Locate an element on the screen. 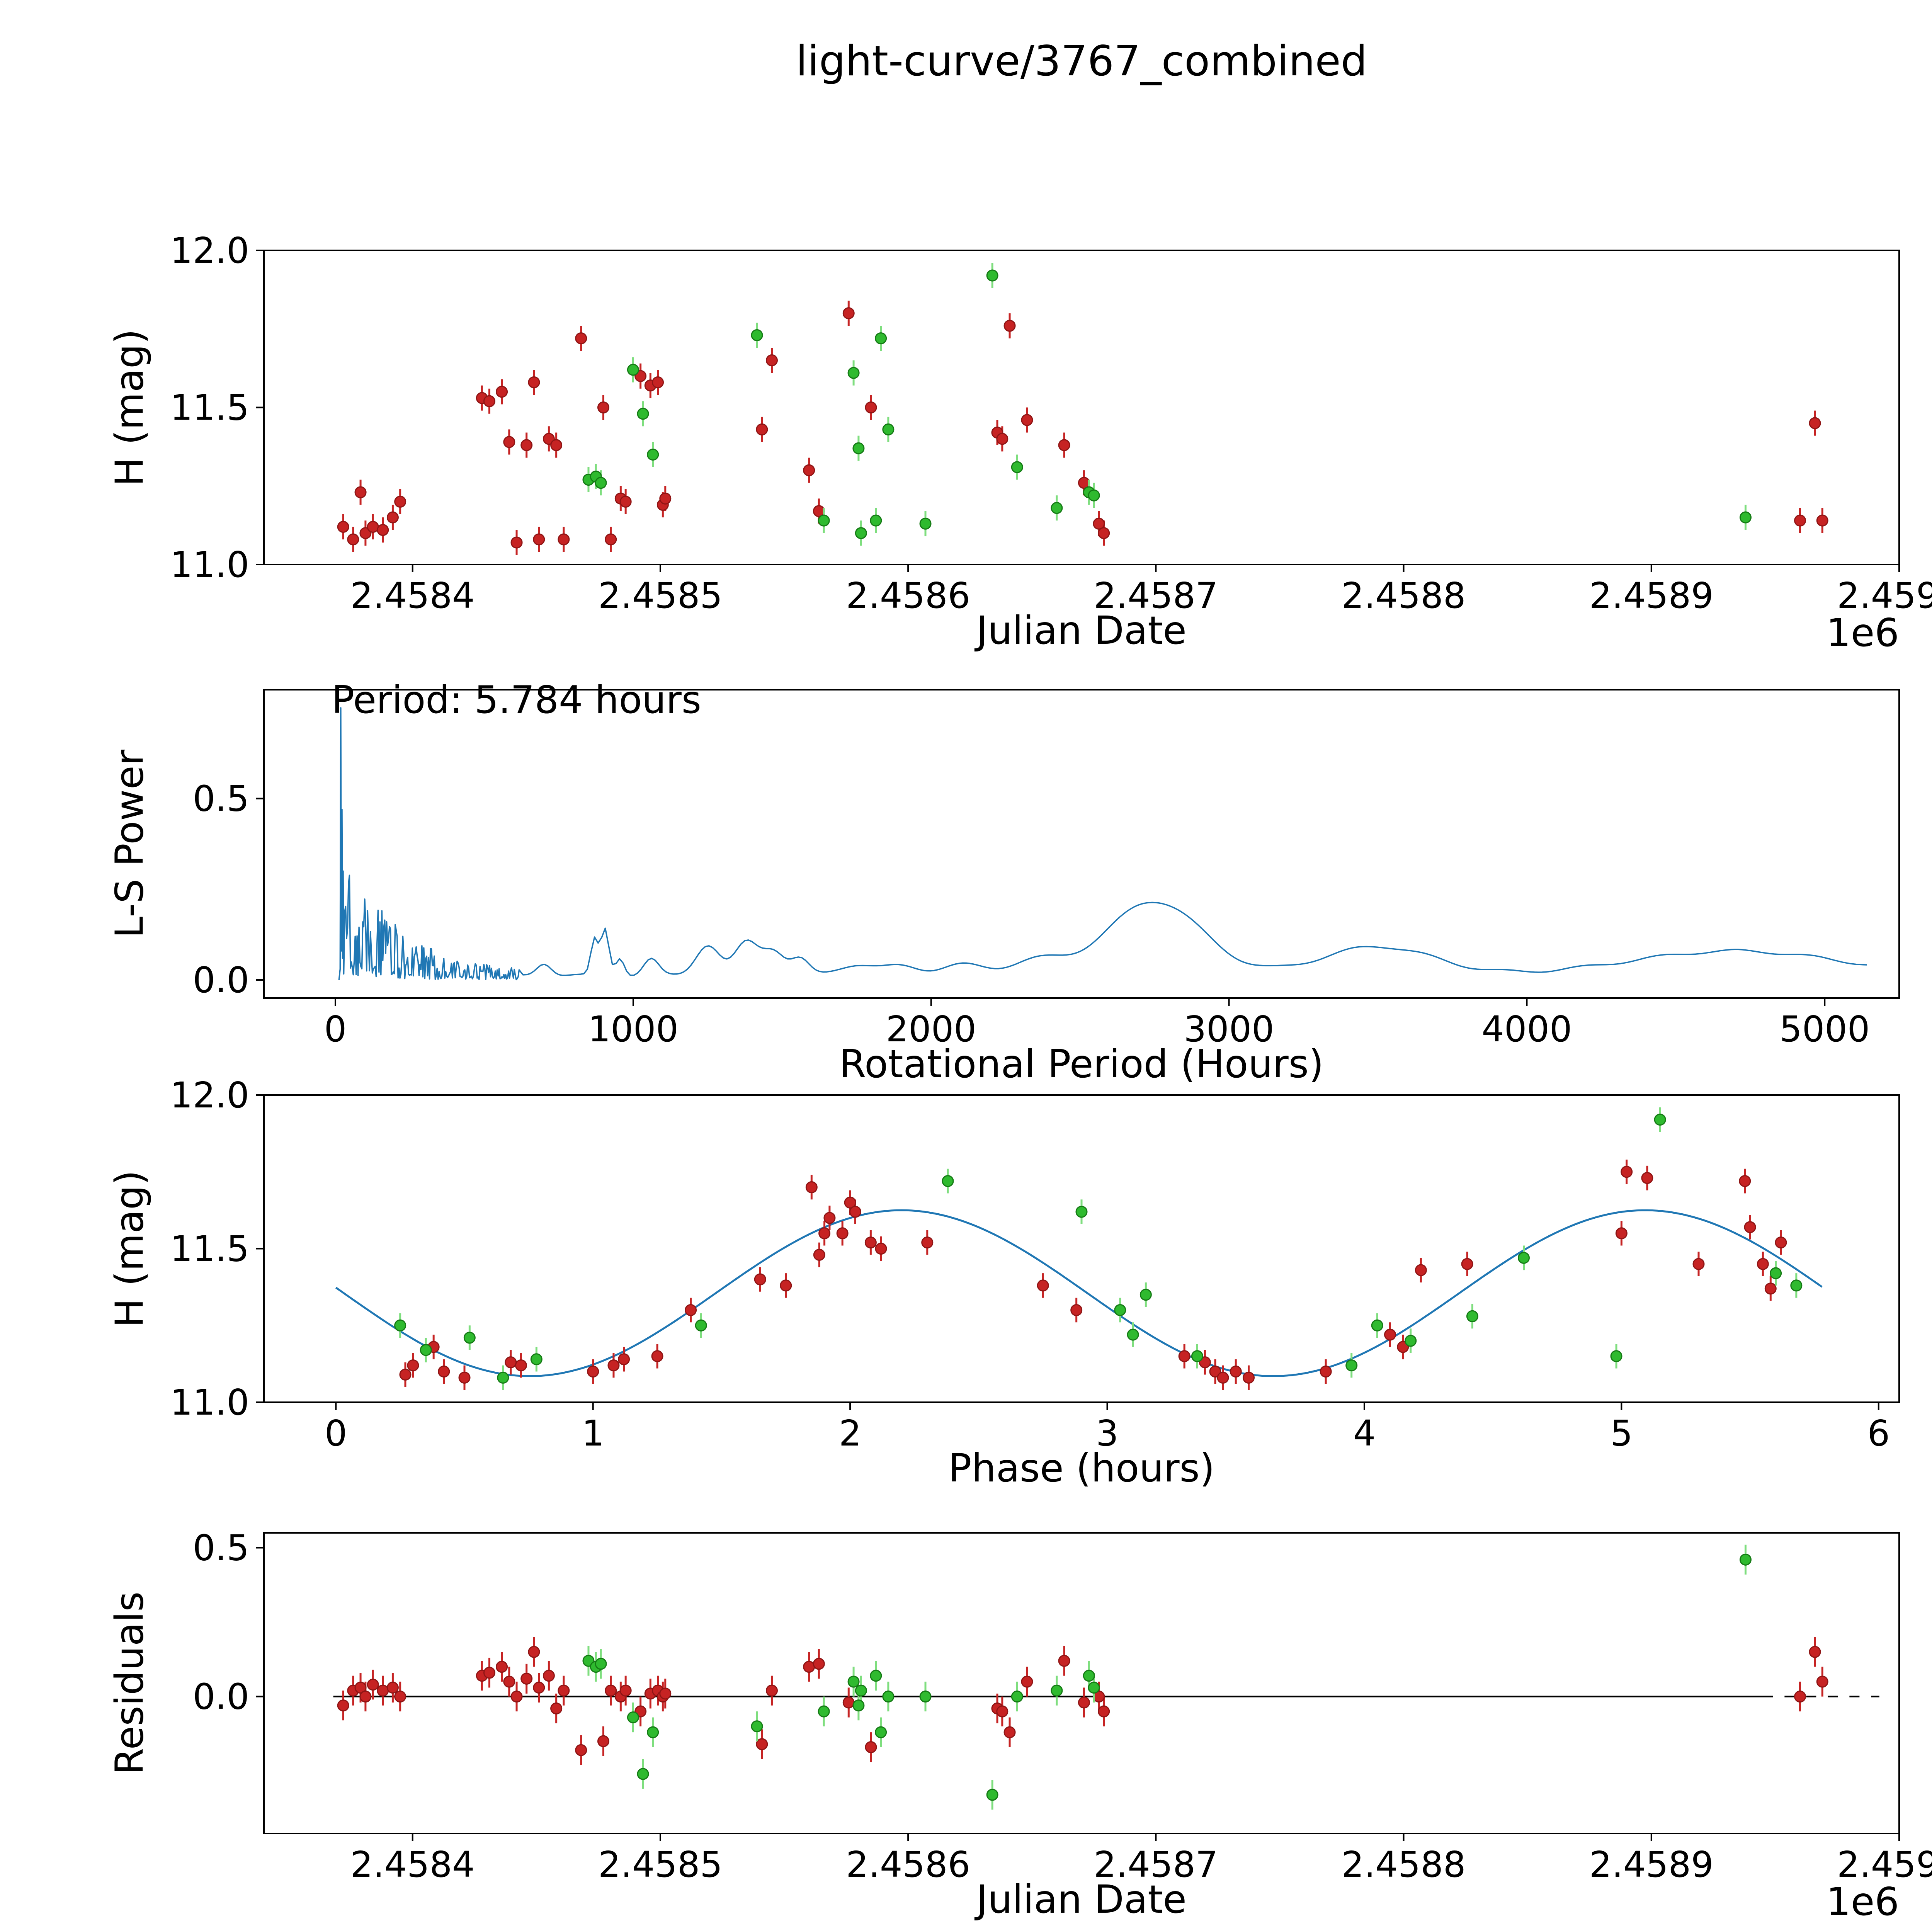  x-tick-label: 2.4588 is located at coordinates (1404, 1865).